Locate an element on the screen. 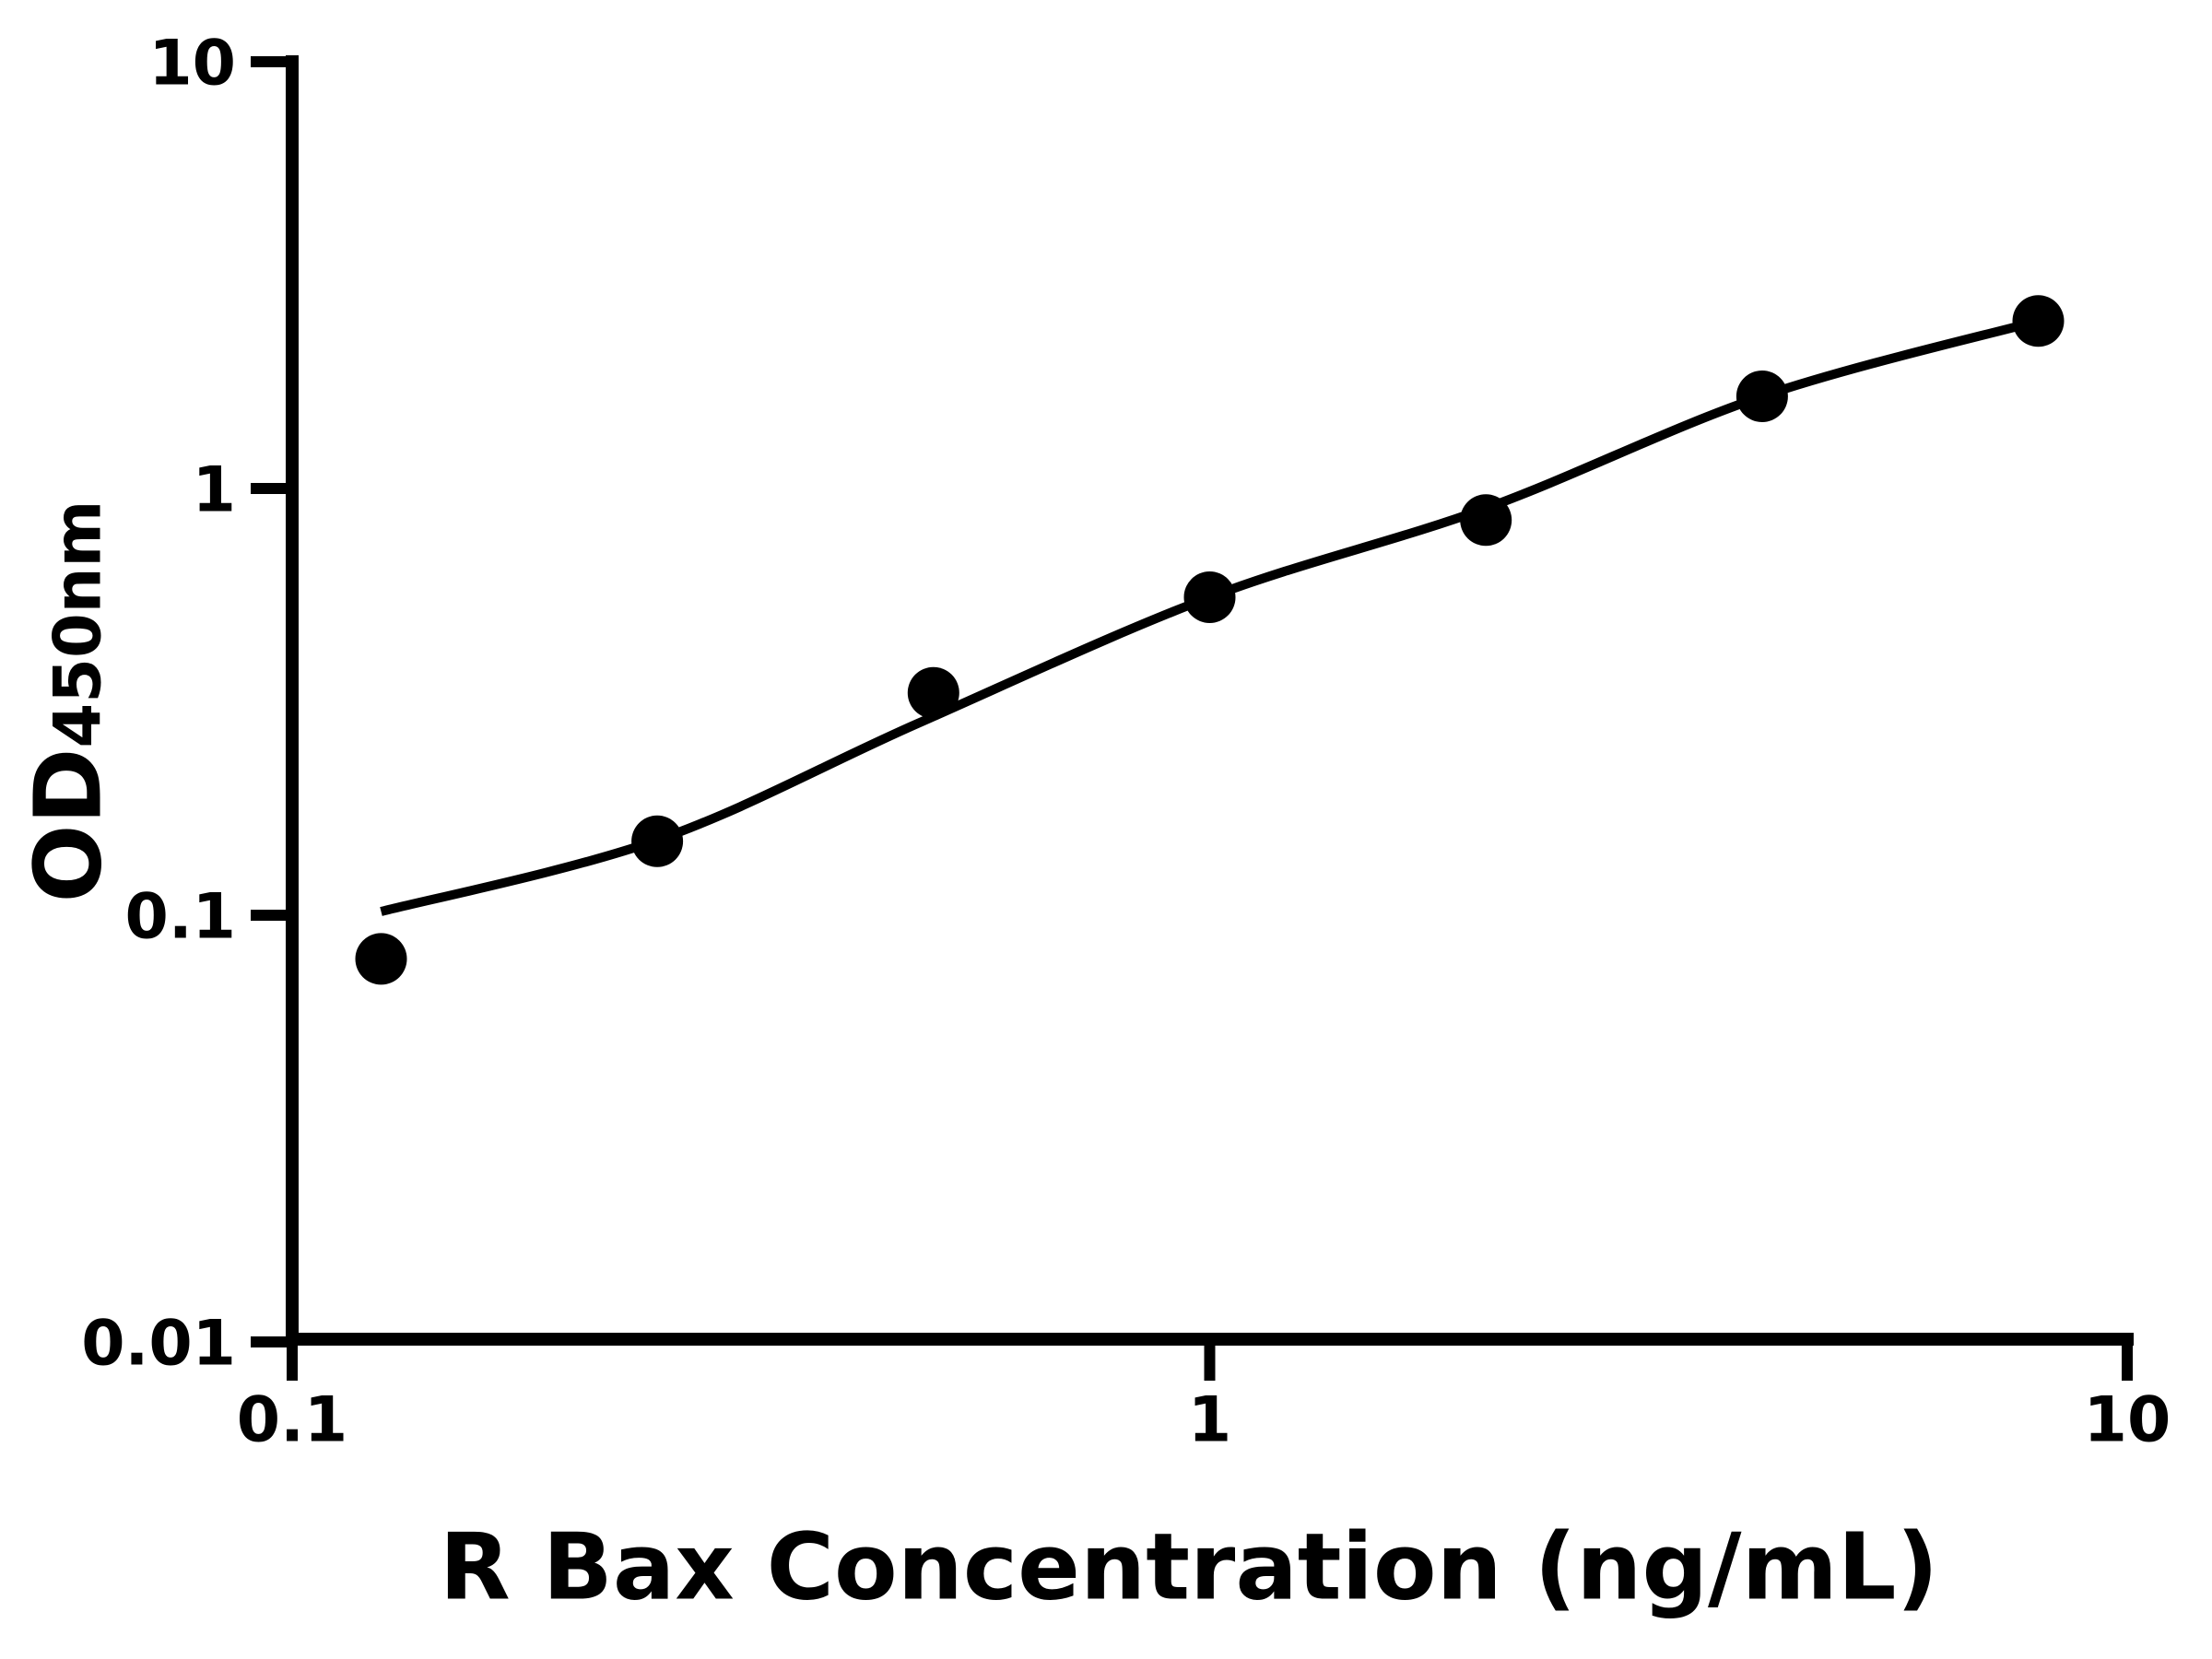 This screenshot has height=1659, width=2212. y-tick-label-0.01: 0.01 is located at coordinates (158, 1343).